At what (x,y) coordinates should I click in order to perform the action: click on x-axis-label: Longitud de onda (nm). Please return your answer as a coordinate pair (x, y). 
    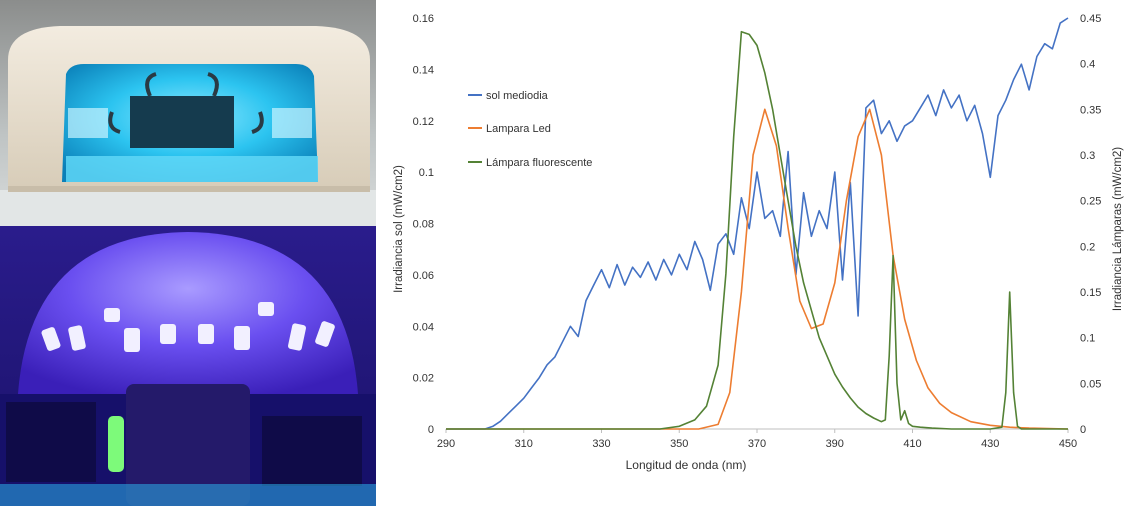
    Looking at the image, I should click on (686, 465).